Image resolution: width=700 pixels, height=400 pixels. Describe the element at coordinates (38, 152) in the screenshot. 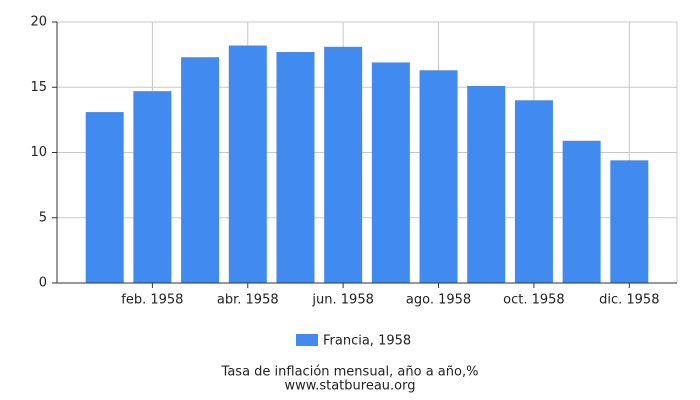

I see `y-tick-label: 10` at that location.